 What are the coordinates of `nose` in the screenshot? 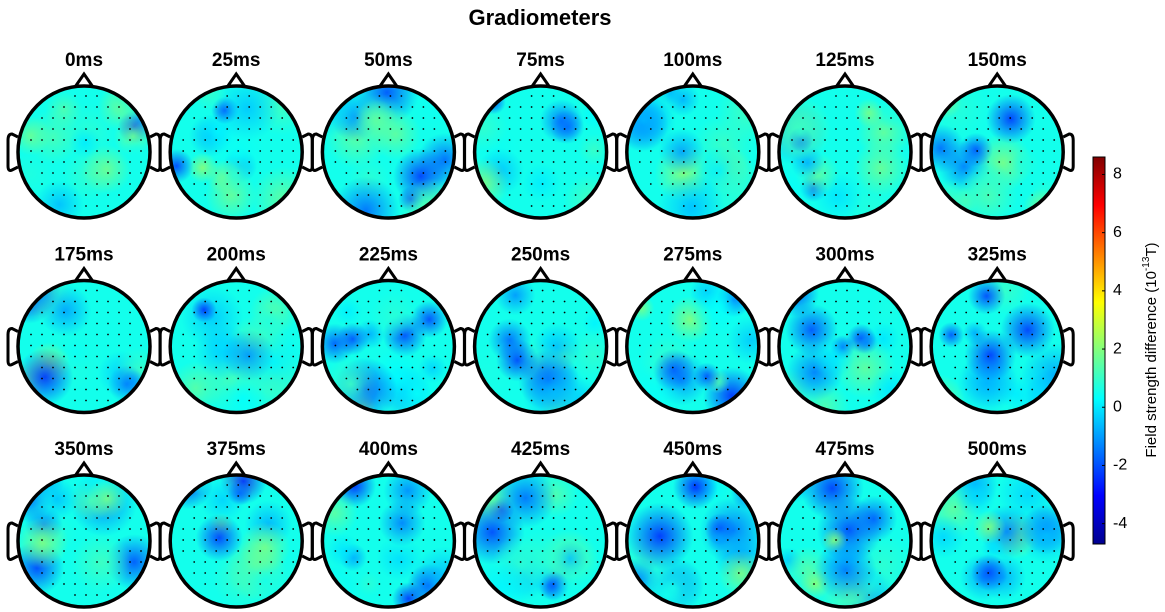 It's located at (540, 274).